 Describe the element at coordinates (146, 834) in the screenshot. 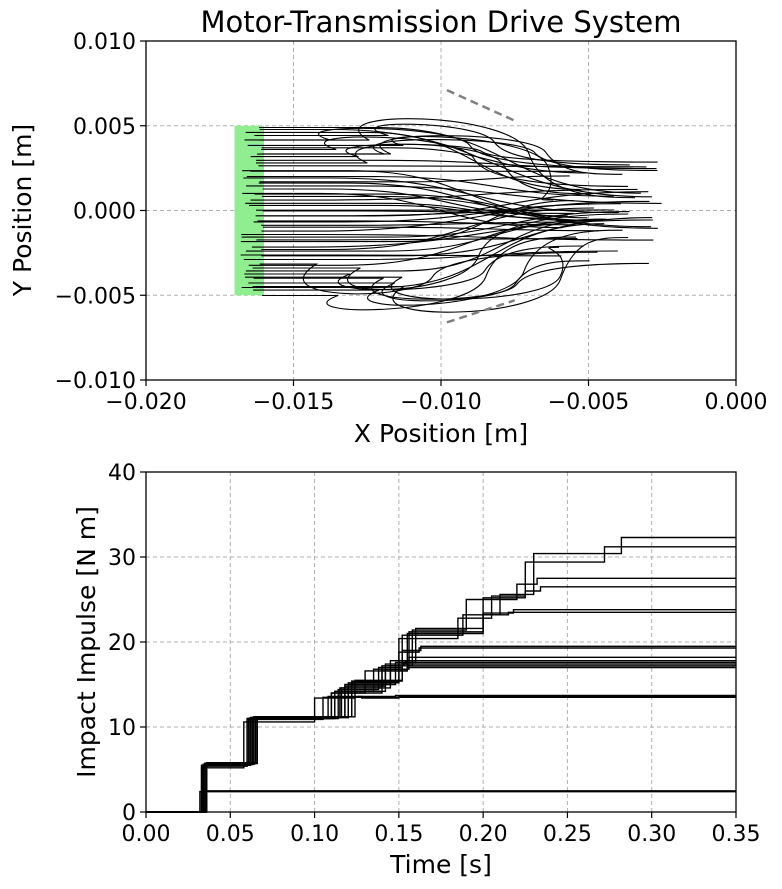

I see `x-tick-label: 0.00` at that location.